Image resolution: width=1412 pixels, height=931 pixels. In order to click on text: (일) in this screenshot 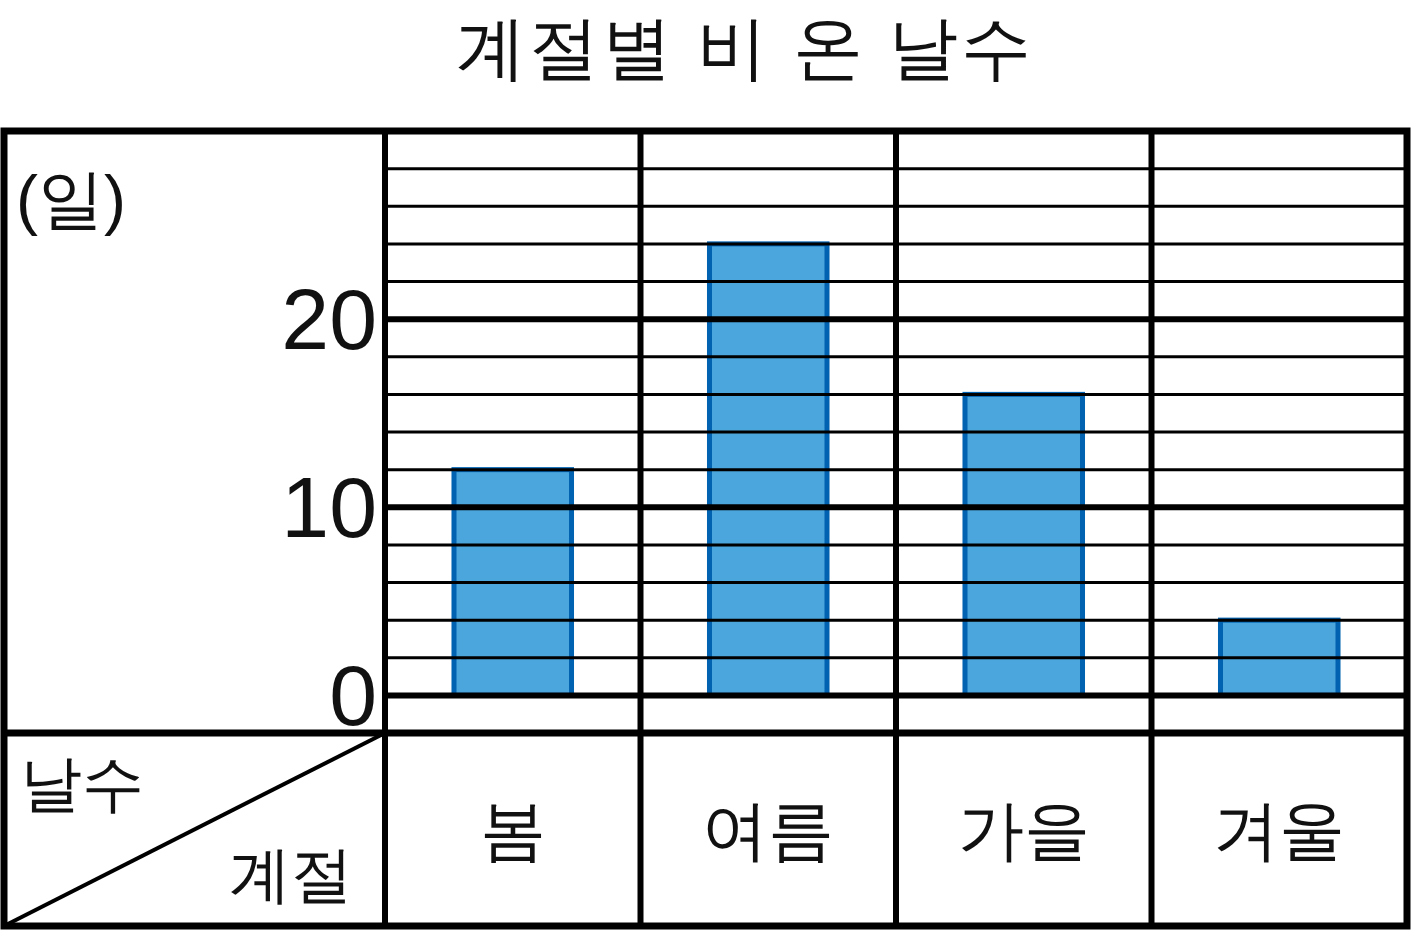, I will do `click(71, 199)`.